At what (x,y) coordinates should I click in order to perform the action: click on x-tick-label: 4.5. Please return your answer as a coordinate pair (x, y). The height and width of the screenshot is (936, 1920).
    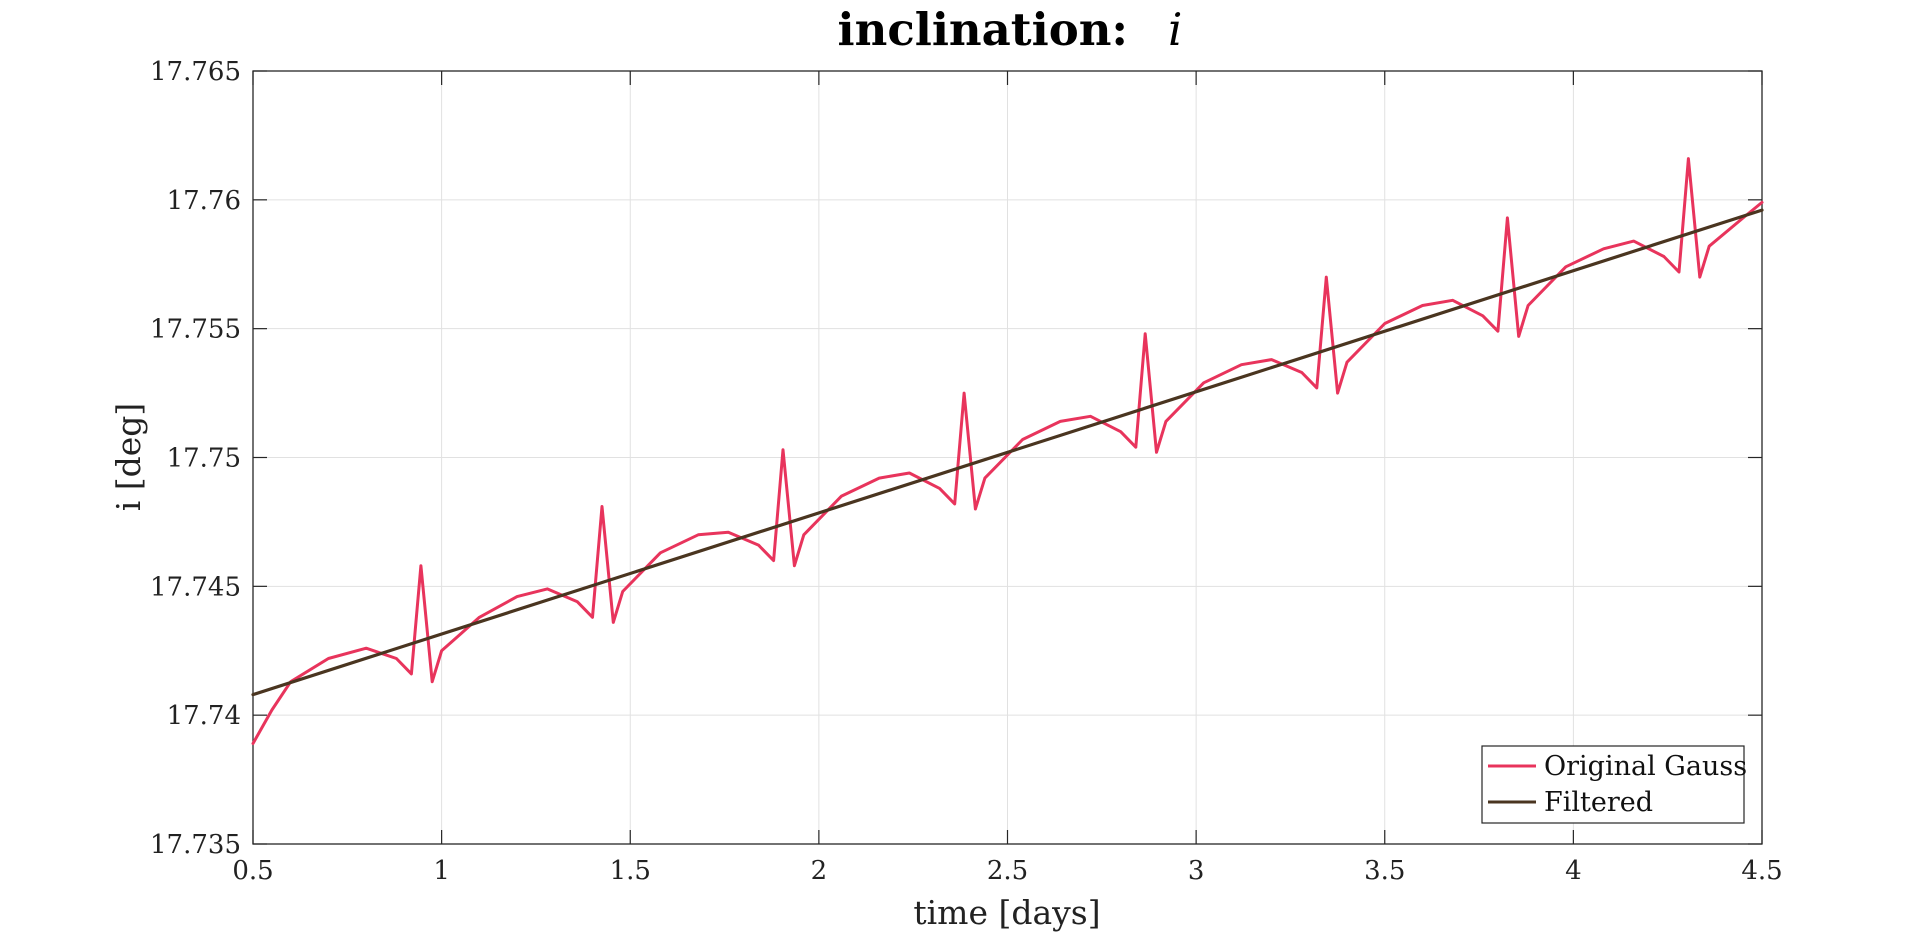
    Looking at the image, I should click on (1761, 871).